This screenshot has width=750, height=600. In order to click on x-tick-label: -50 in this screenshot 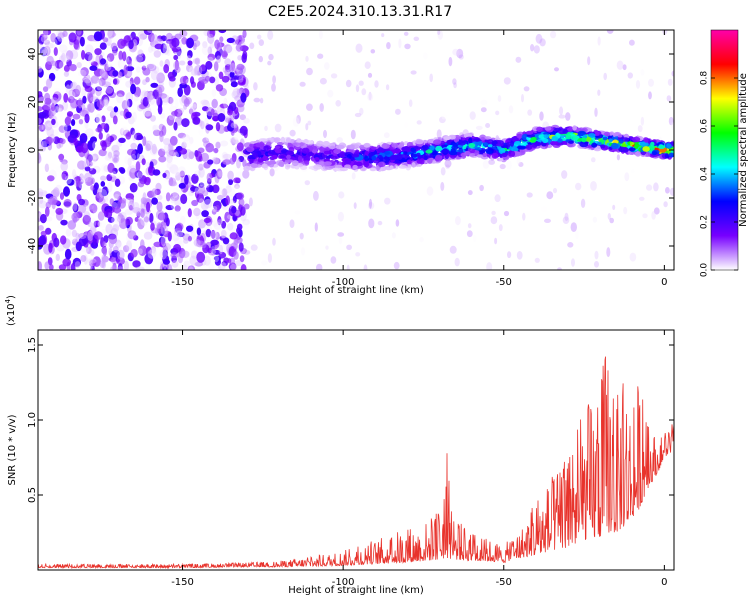, I will do `click(504, 282)`.